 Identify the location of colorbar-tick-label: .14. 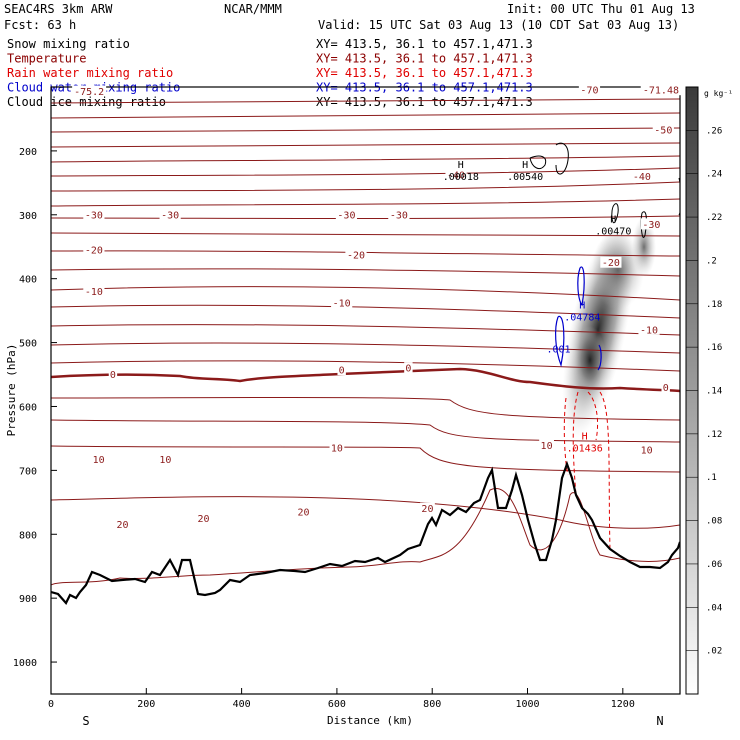
(714, 392).